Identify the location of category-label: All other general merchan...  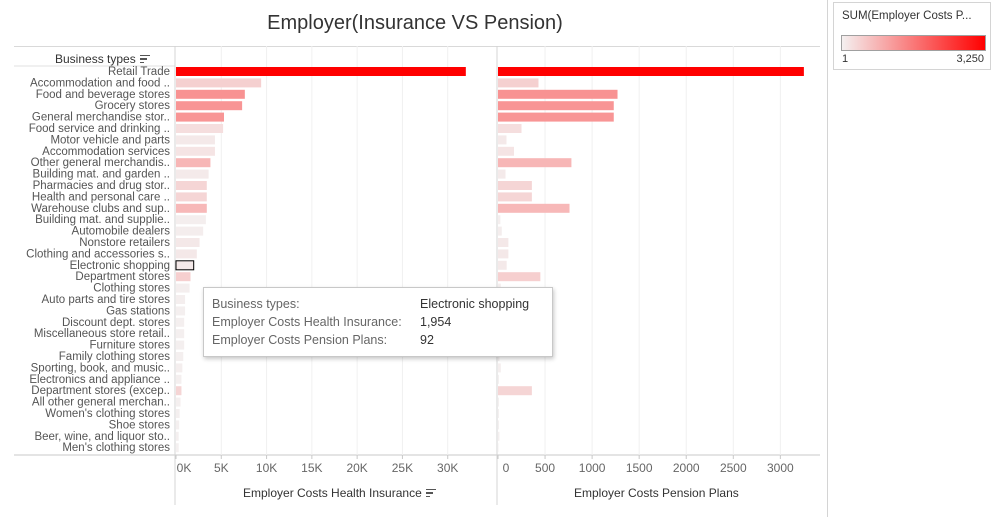
(101, 403).